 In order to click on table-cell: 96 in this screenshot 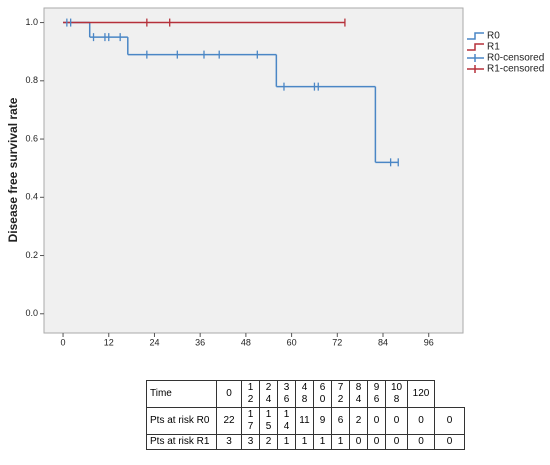, I will do `click(376, 394)`.